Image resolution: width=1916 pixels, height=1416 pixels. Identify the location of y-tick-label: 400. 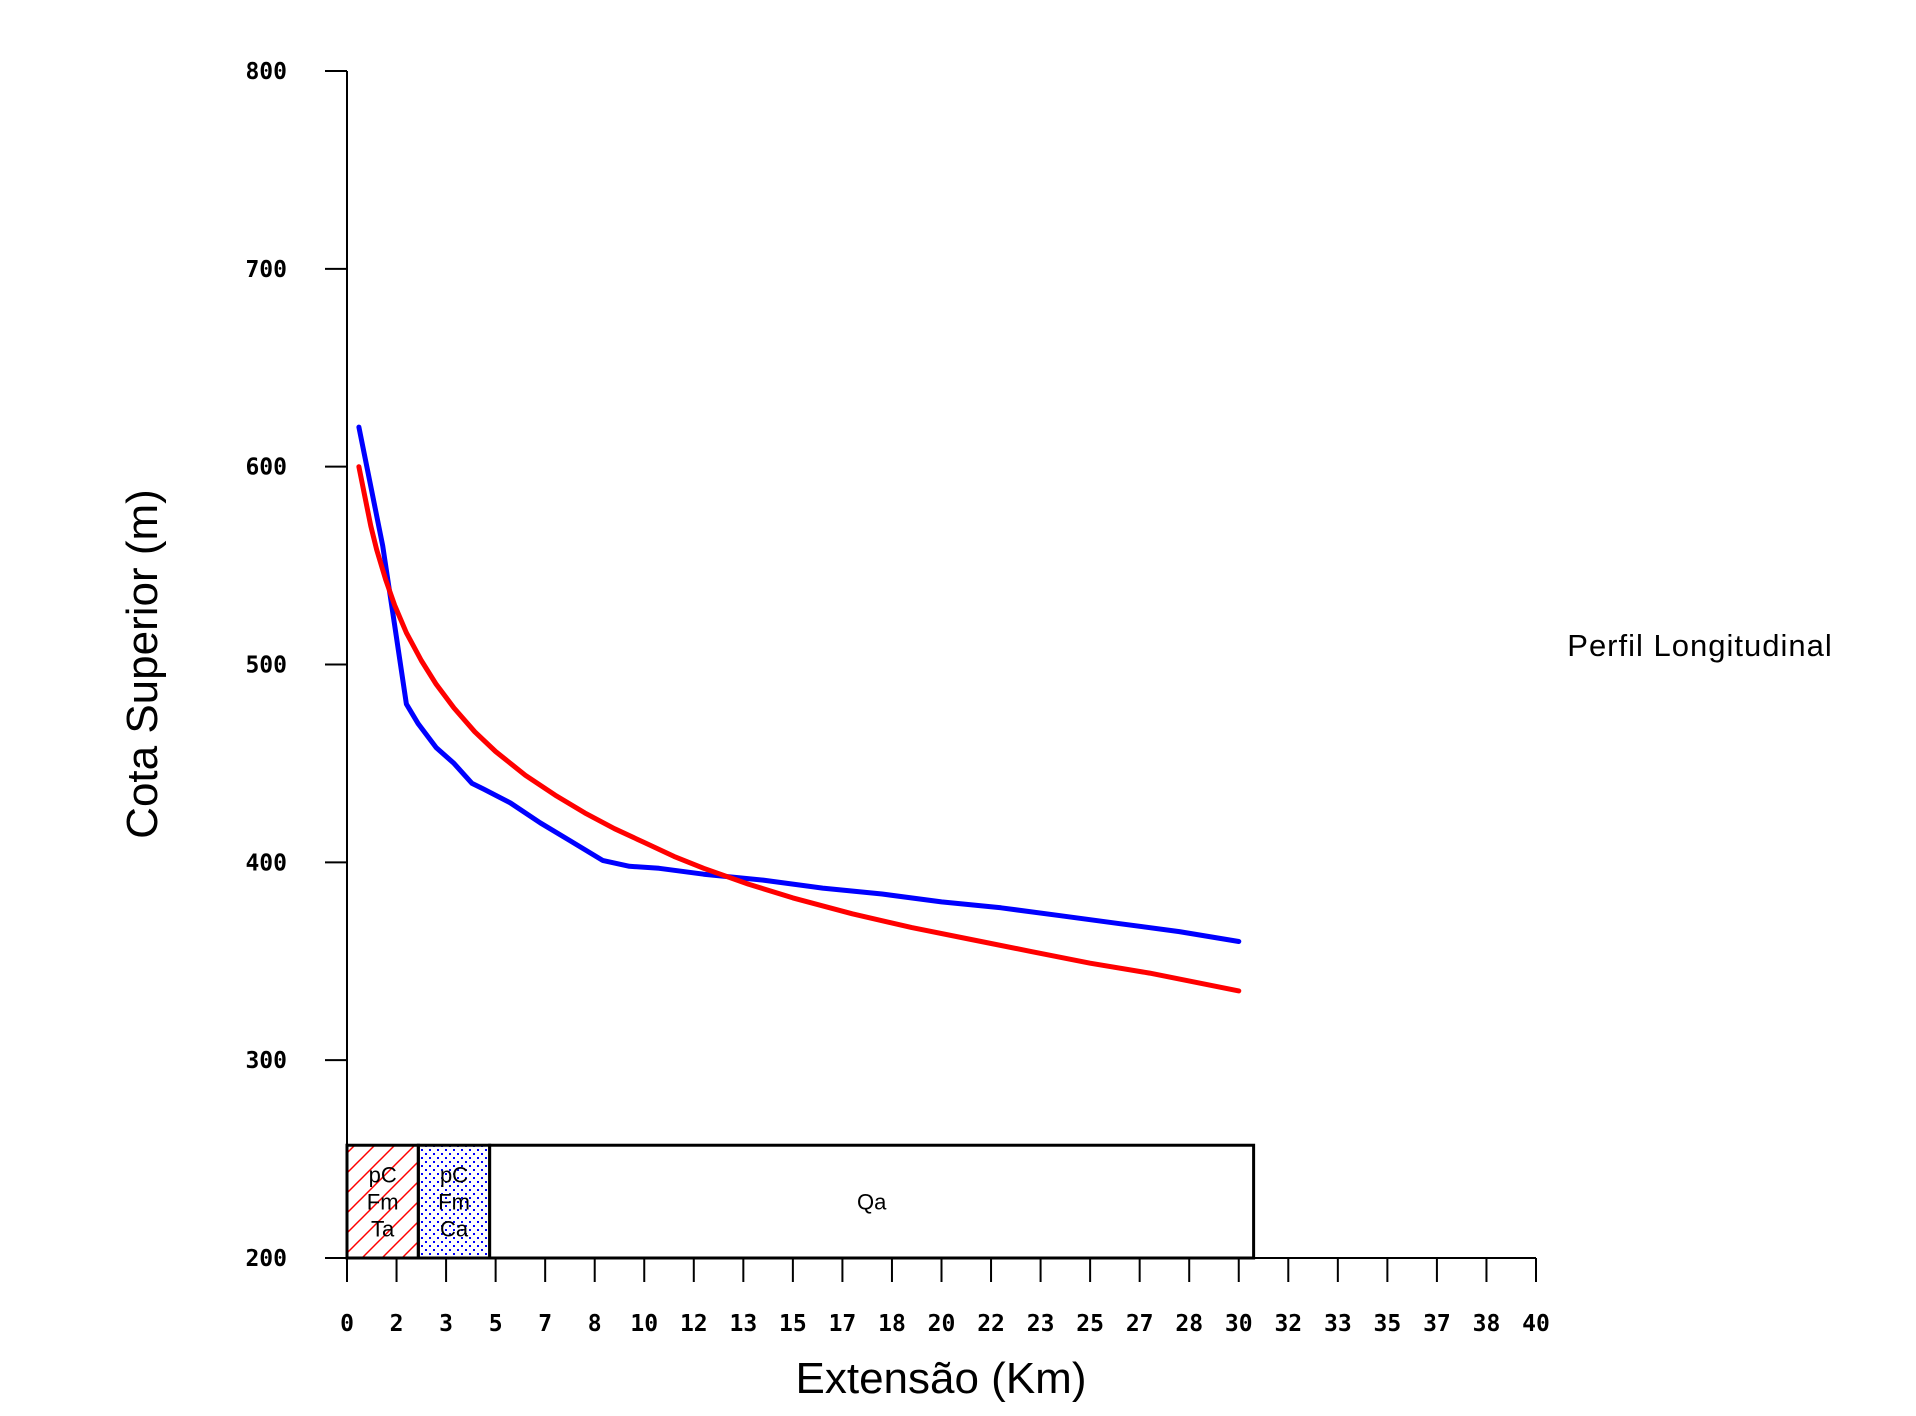
(266, 863).